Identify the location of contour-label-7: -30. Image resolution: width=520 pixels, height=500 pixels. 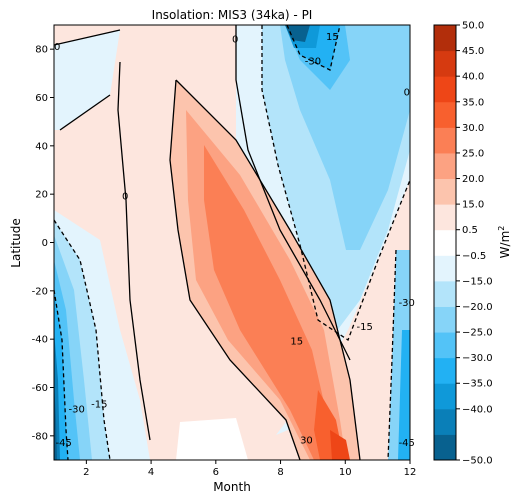
(407, 303).